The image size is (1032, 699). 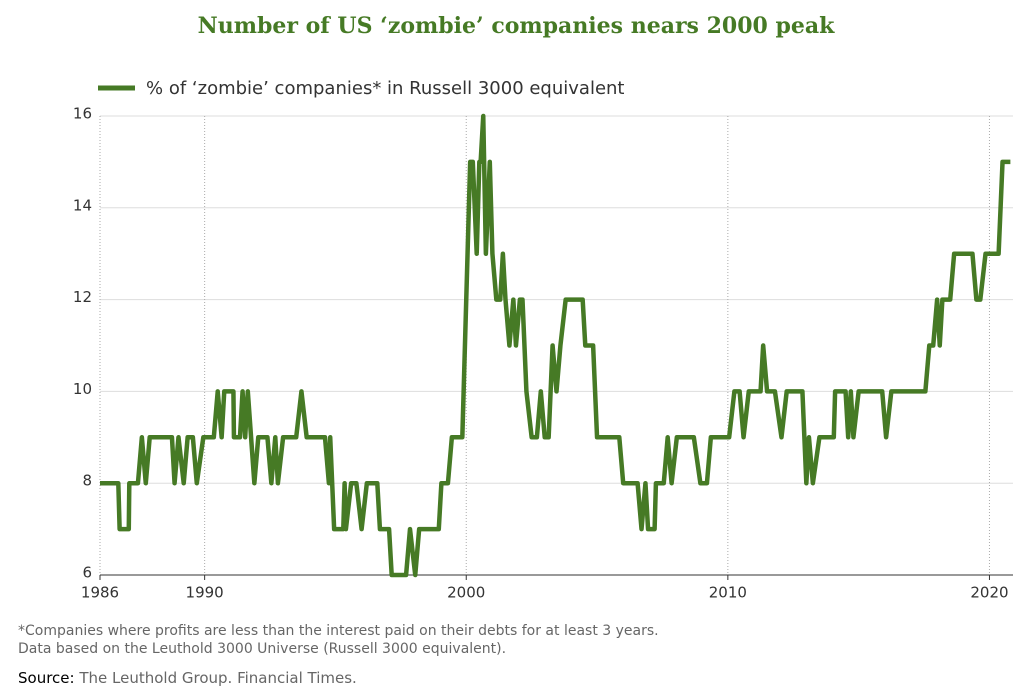 What do you see at coordinates (82, 205) in the screenshot?
I see `y-tick-label: 14` at bounding box center [82, 205].